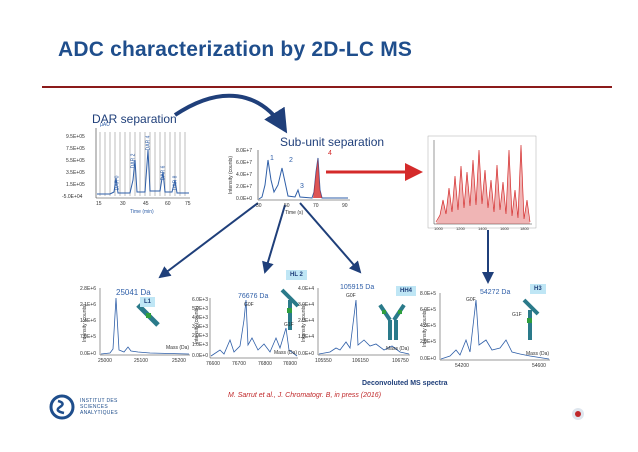  I want to click on sub-ytick-3: 2.0E+7, so click(244, 187).